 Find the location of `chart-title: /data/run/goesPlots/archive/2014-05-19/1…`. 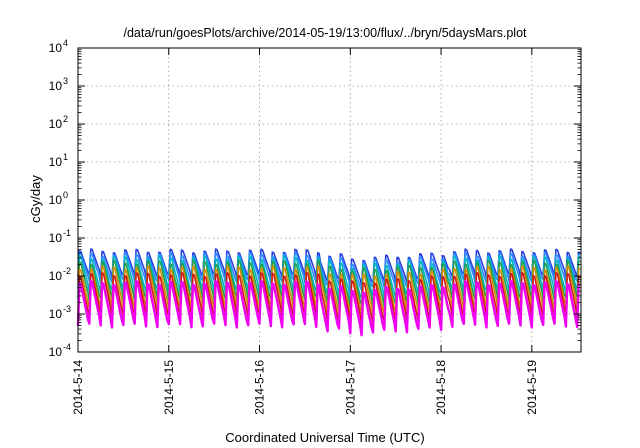

chart-title: /data/run/goesPlots/archive/2014-05-19/1… is located at coordinates (325, 33).